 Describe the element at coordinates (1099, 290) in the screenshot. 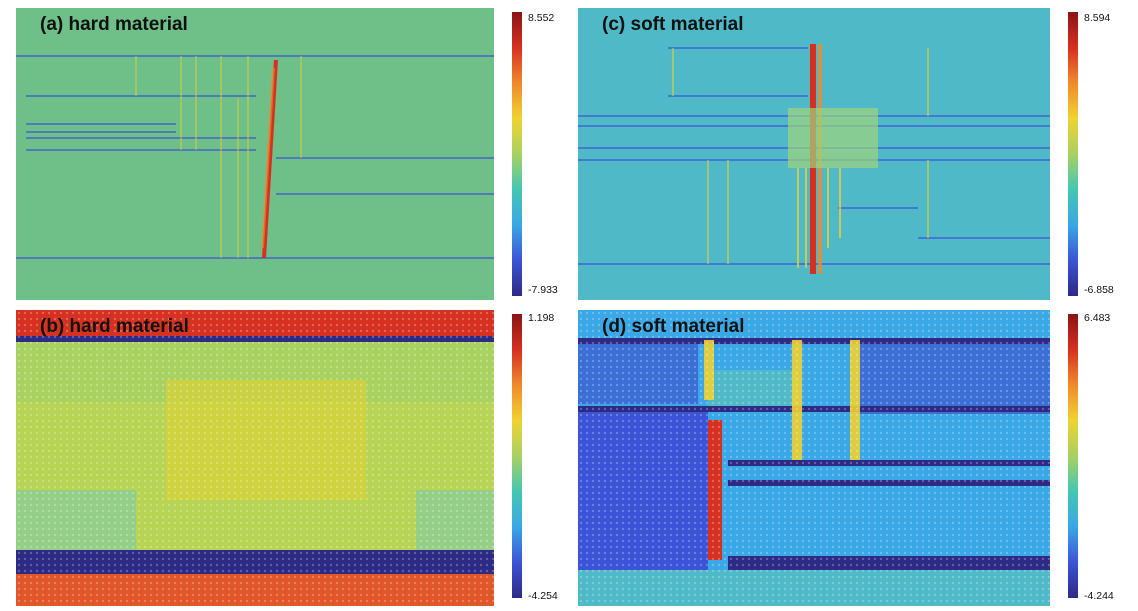

I see `panel-c-colorbar-min: -6.858` at that location.